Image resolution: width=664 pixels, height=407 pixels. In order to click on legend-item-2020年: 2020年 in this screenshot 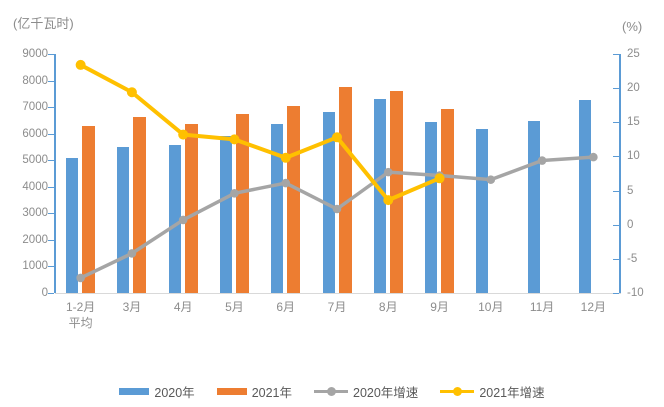, I will do `click(157, 391)`.